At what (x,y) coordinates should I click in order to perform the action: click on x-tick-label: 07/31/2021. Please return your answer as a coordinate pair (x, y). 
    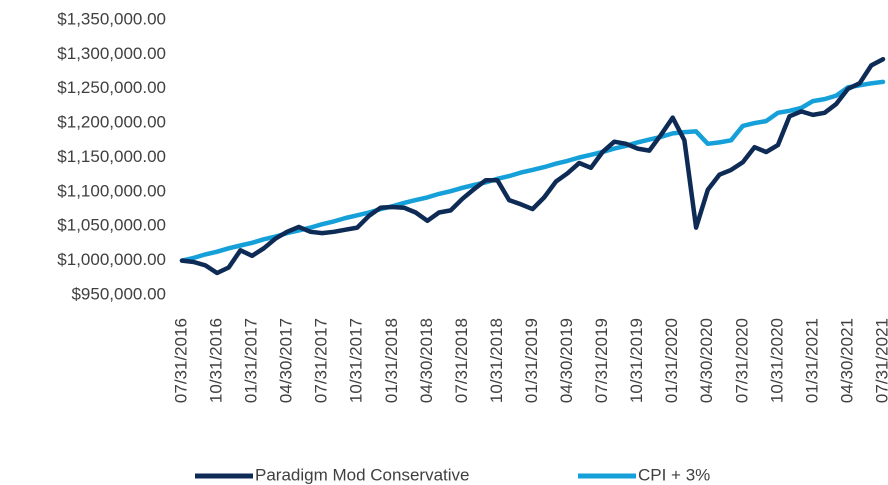
    Looking at the image, I should click on (880, 360).